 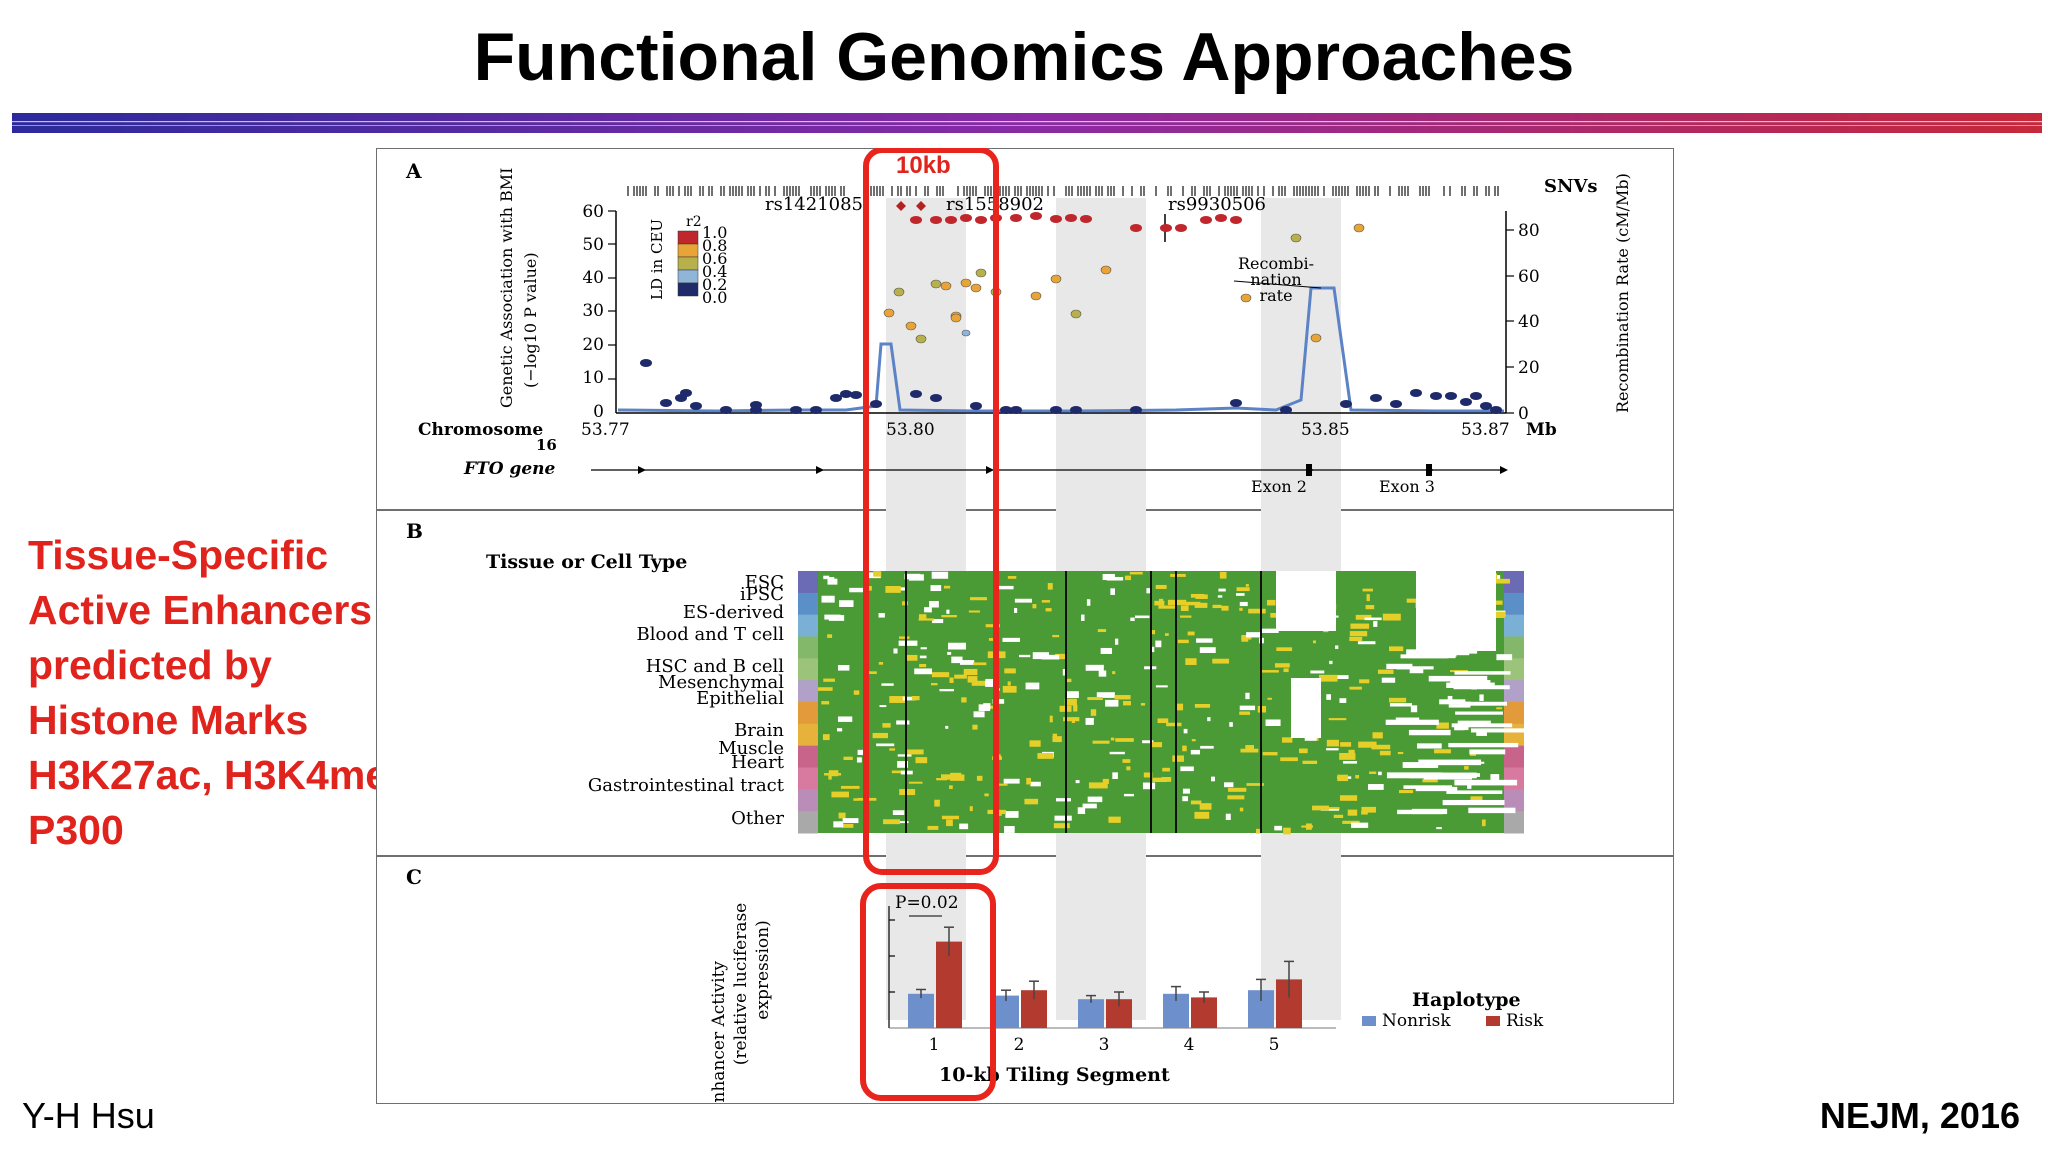 What do you see at coordinates (593, 278) in the screenshot?
I see `y-tick: 40` at bounding box center [593, 278].